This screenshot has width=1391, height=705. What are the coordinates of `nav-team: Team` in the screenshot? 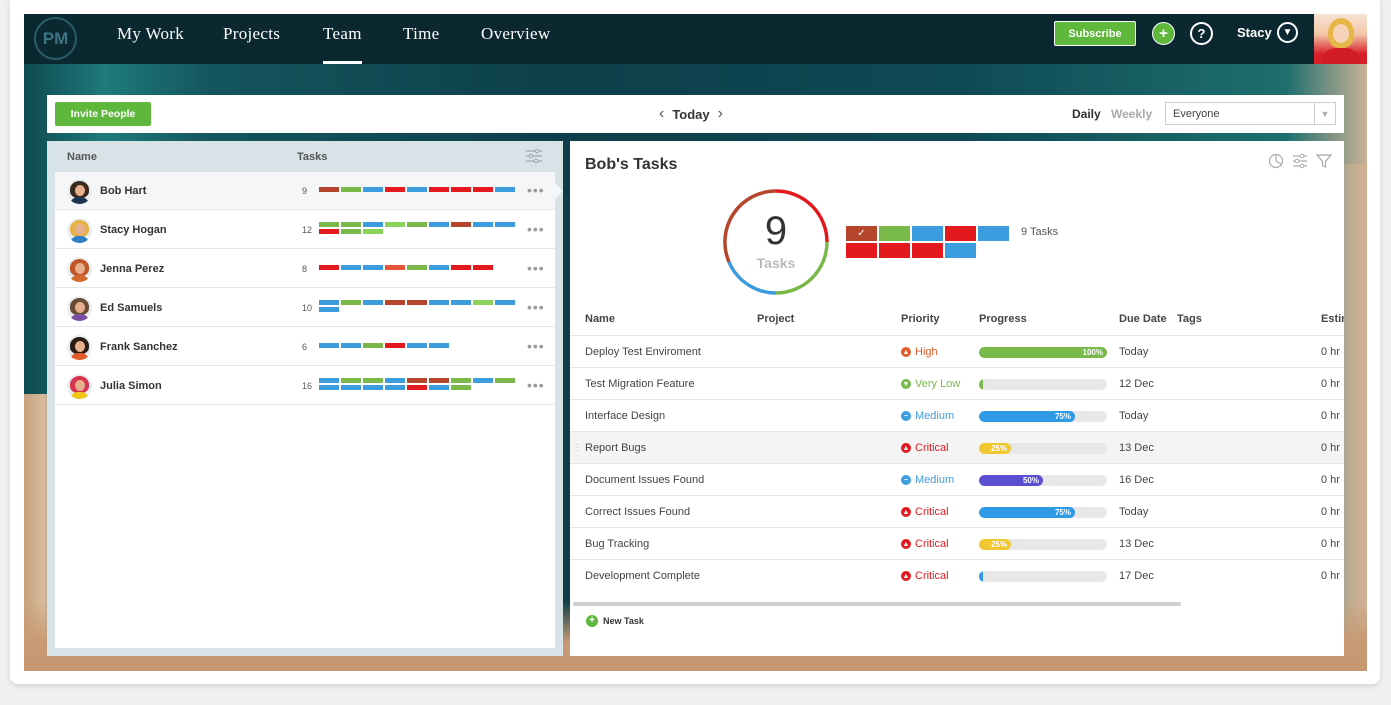 It's located at (342, 44).